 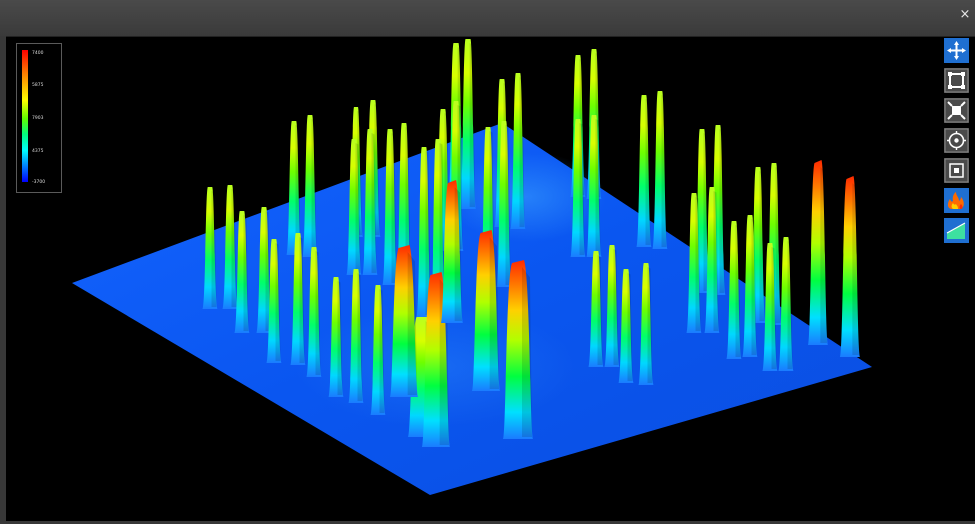 I want to click on title-bar: ×, so click(x=487, y=18).